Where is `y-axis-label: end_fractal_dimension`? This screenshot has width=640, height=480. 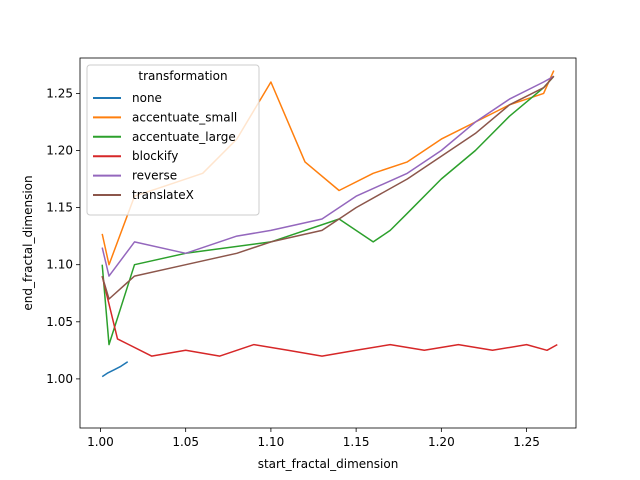
y-axis-label: end_fractal_dimension is located at coordinates (28, 242).